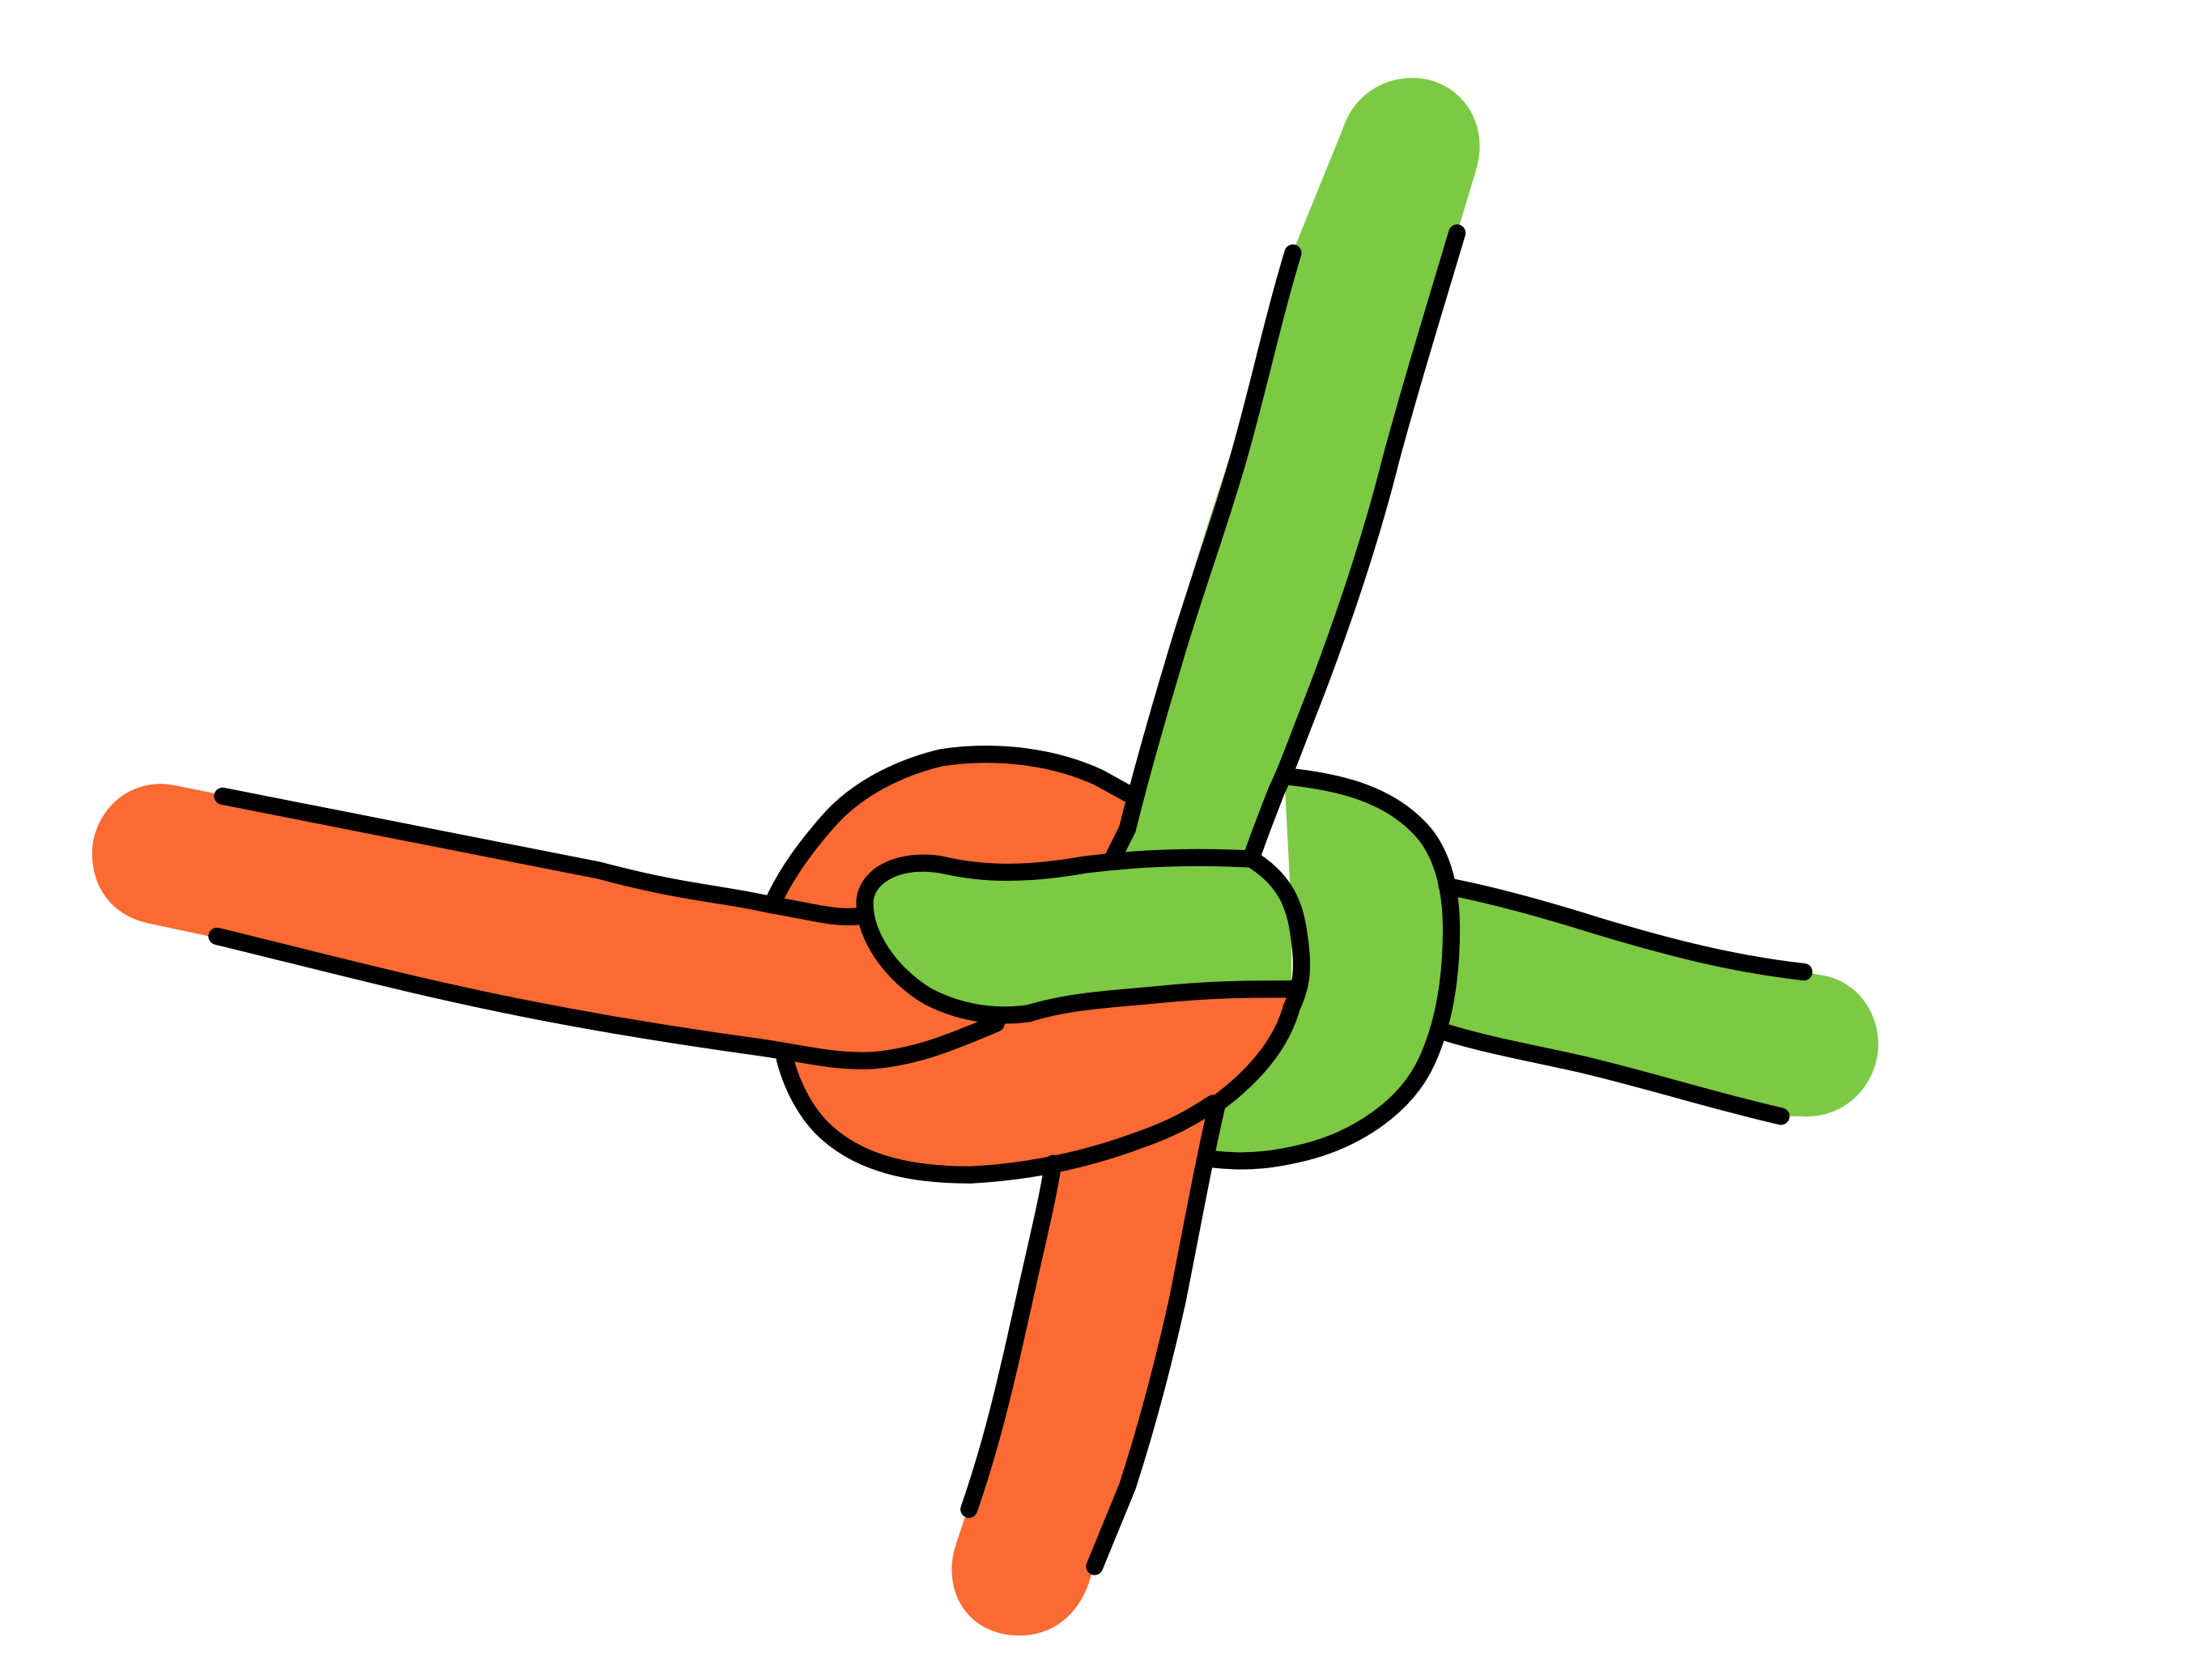 The height and width of the screenshot is (1658, 2212). Describe the element at coordinates (1011, 1336) in the screenshot. I see `orange-bottom-arm-left-edge` at that location.